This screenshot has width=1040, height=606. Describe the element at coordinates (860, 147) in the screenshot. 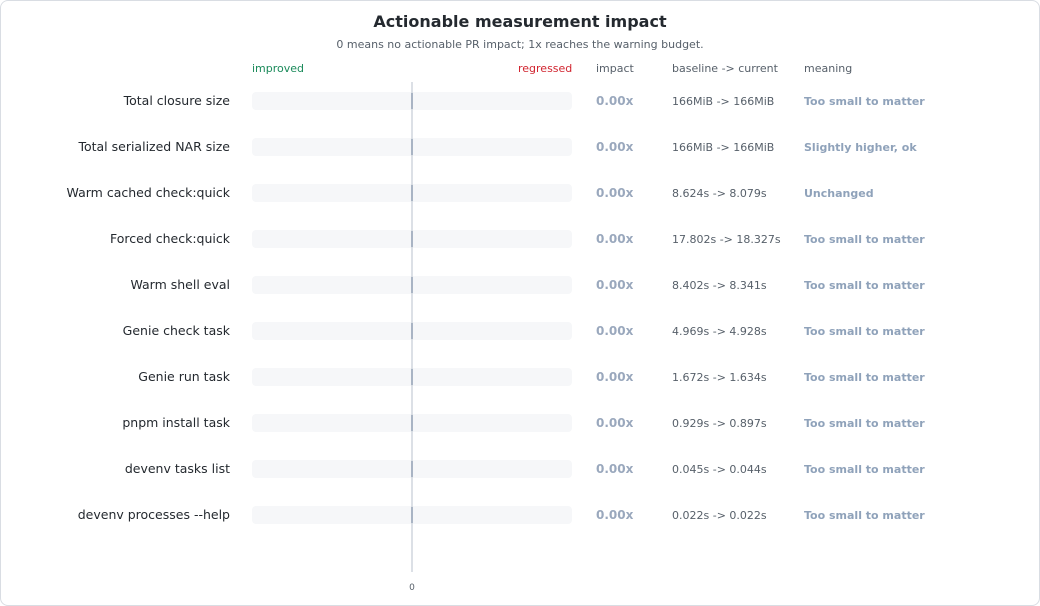

I see `meaning-value: Slightly higher, ok` at that location.